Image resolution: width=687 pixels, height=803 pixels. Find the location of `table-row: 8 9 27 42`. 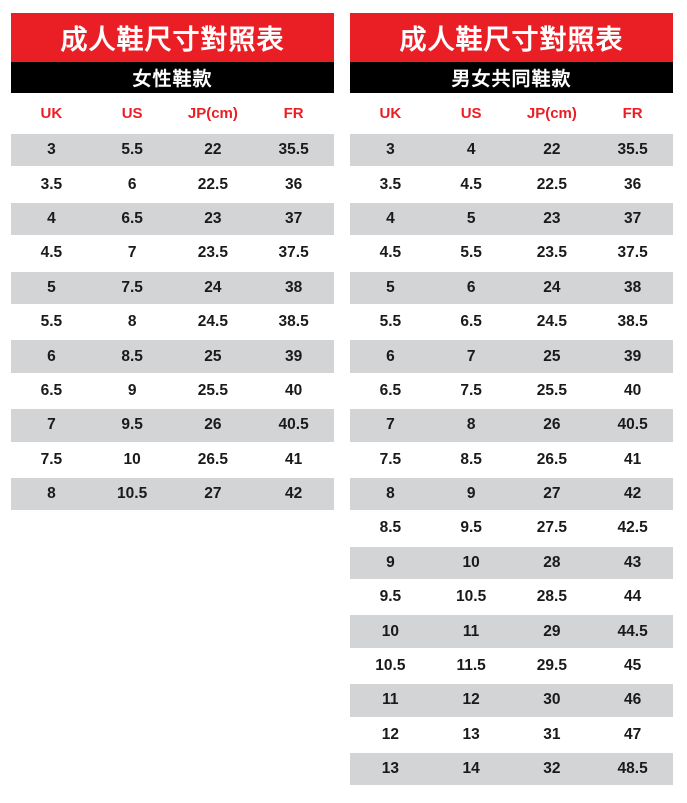

table-row: 8 9 27 42 is located at coordinates (511, 494).